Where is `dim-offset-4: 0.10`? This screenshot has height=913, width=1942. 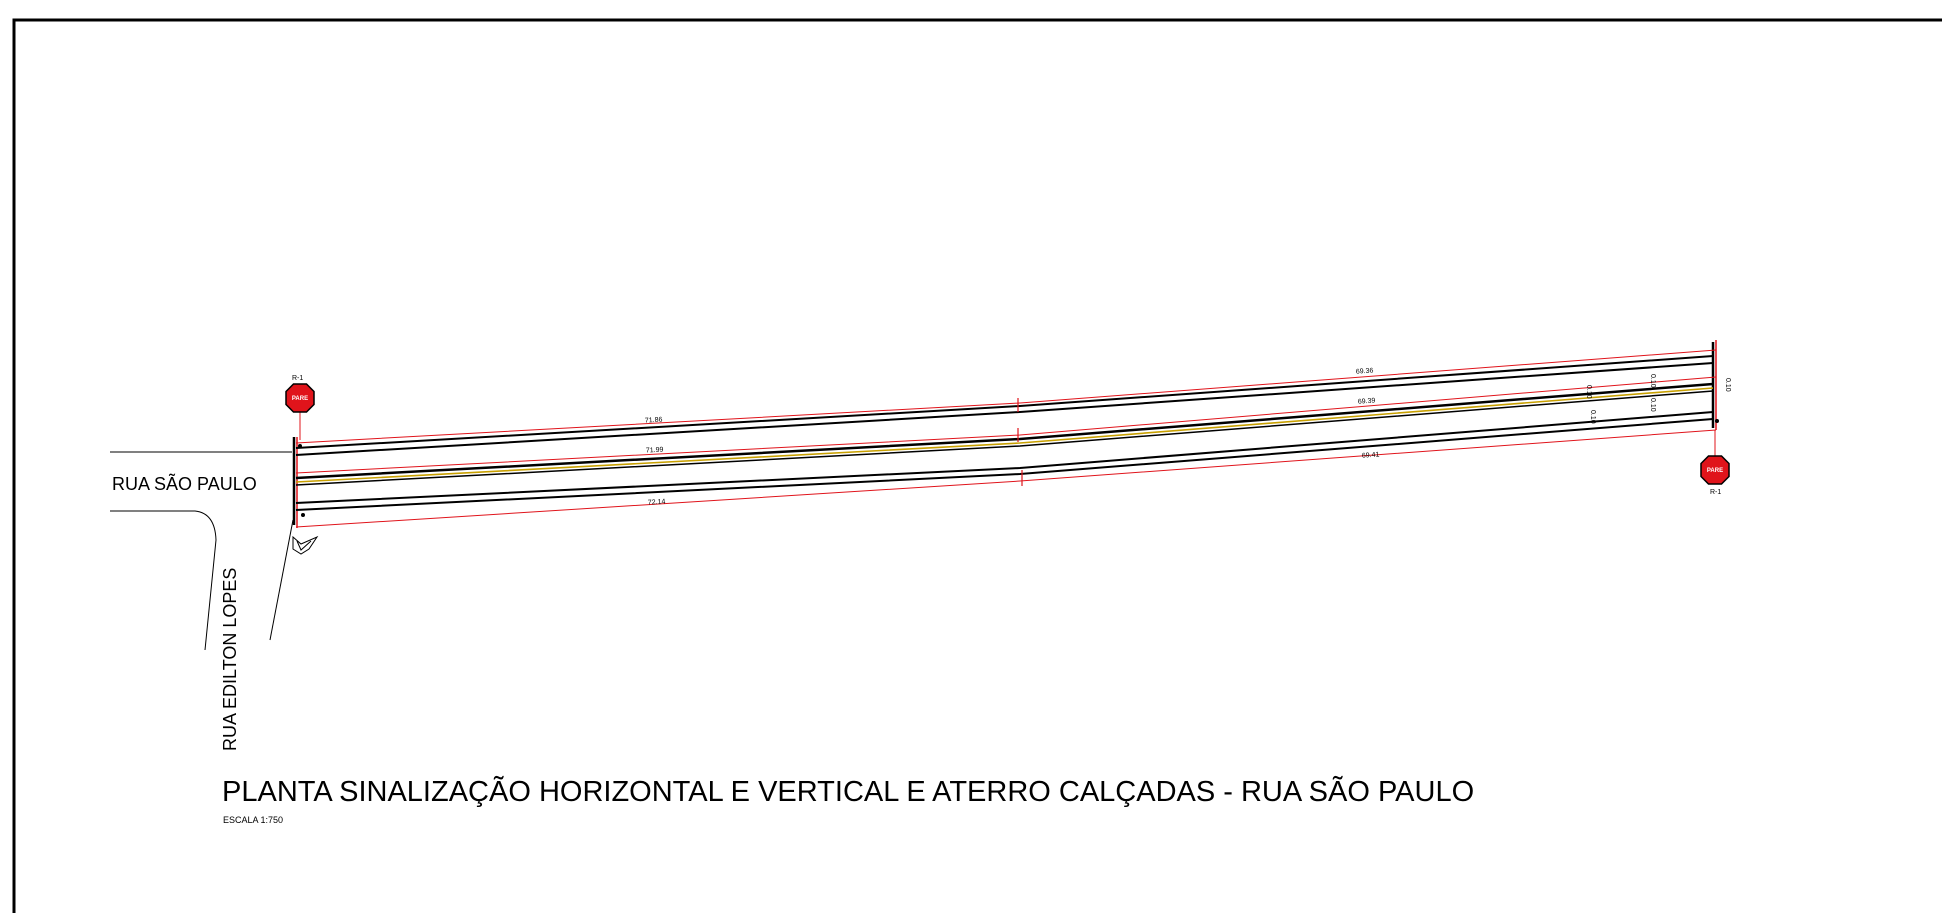 dim-offset-4: 0.10 is located at coordinates (1727, 385).